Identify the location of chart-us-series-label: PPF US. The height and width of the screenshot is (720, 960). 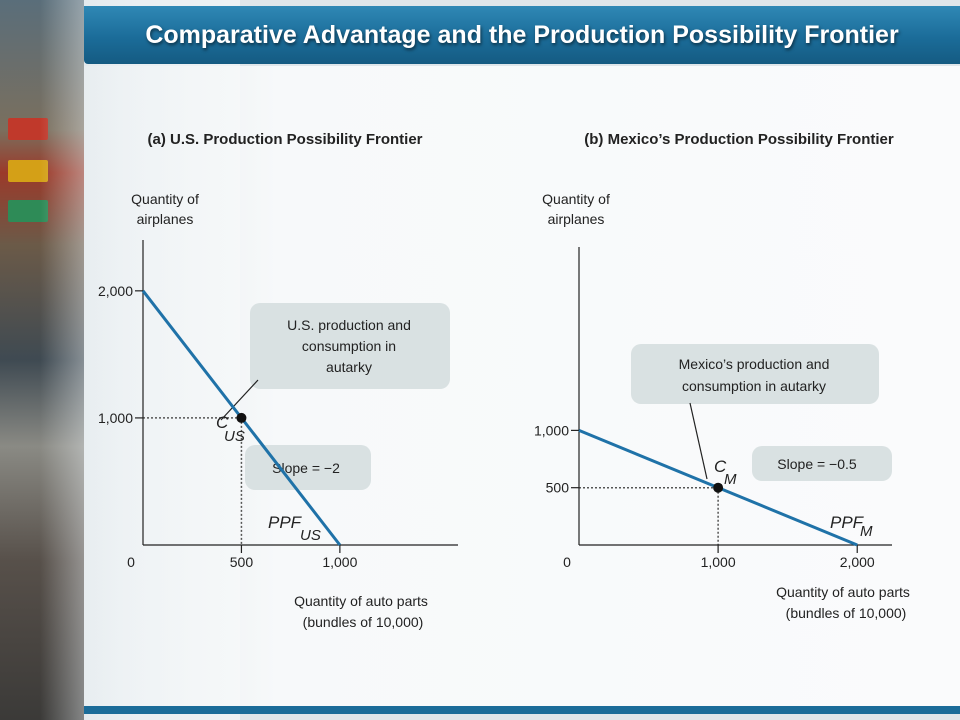
(294, 528).